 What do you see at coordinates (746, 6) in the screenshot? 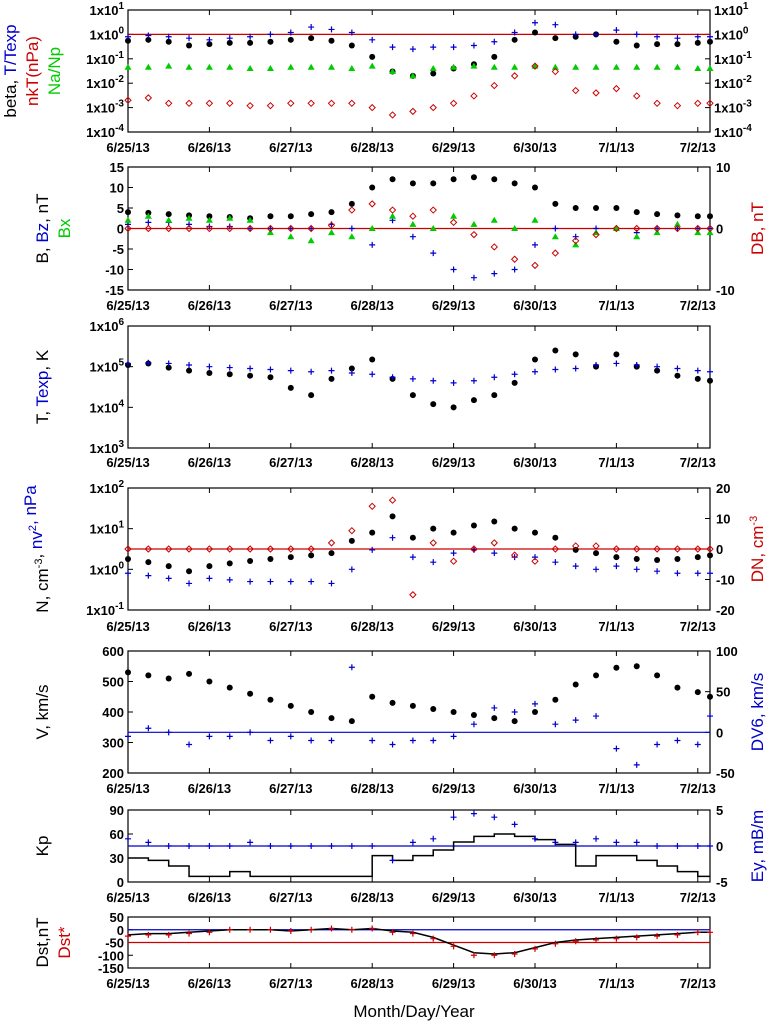
I see `tick-exponent: 1` at bounding box center [746, 6].